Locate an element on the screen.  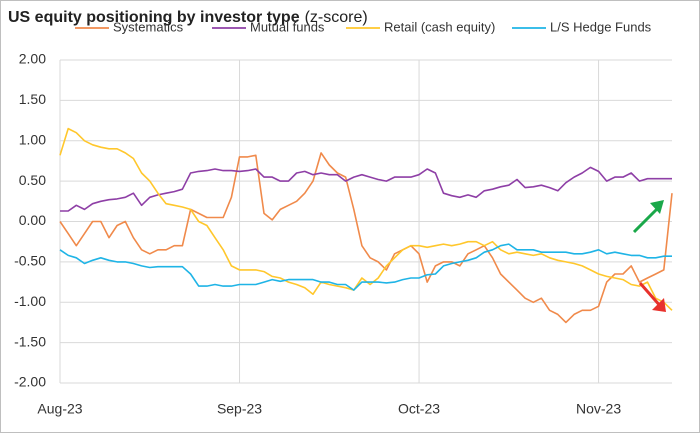
x-tick-label: Aug-23 is located at coordinates (59, 409).